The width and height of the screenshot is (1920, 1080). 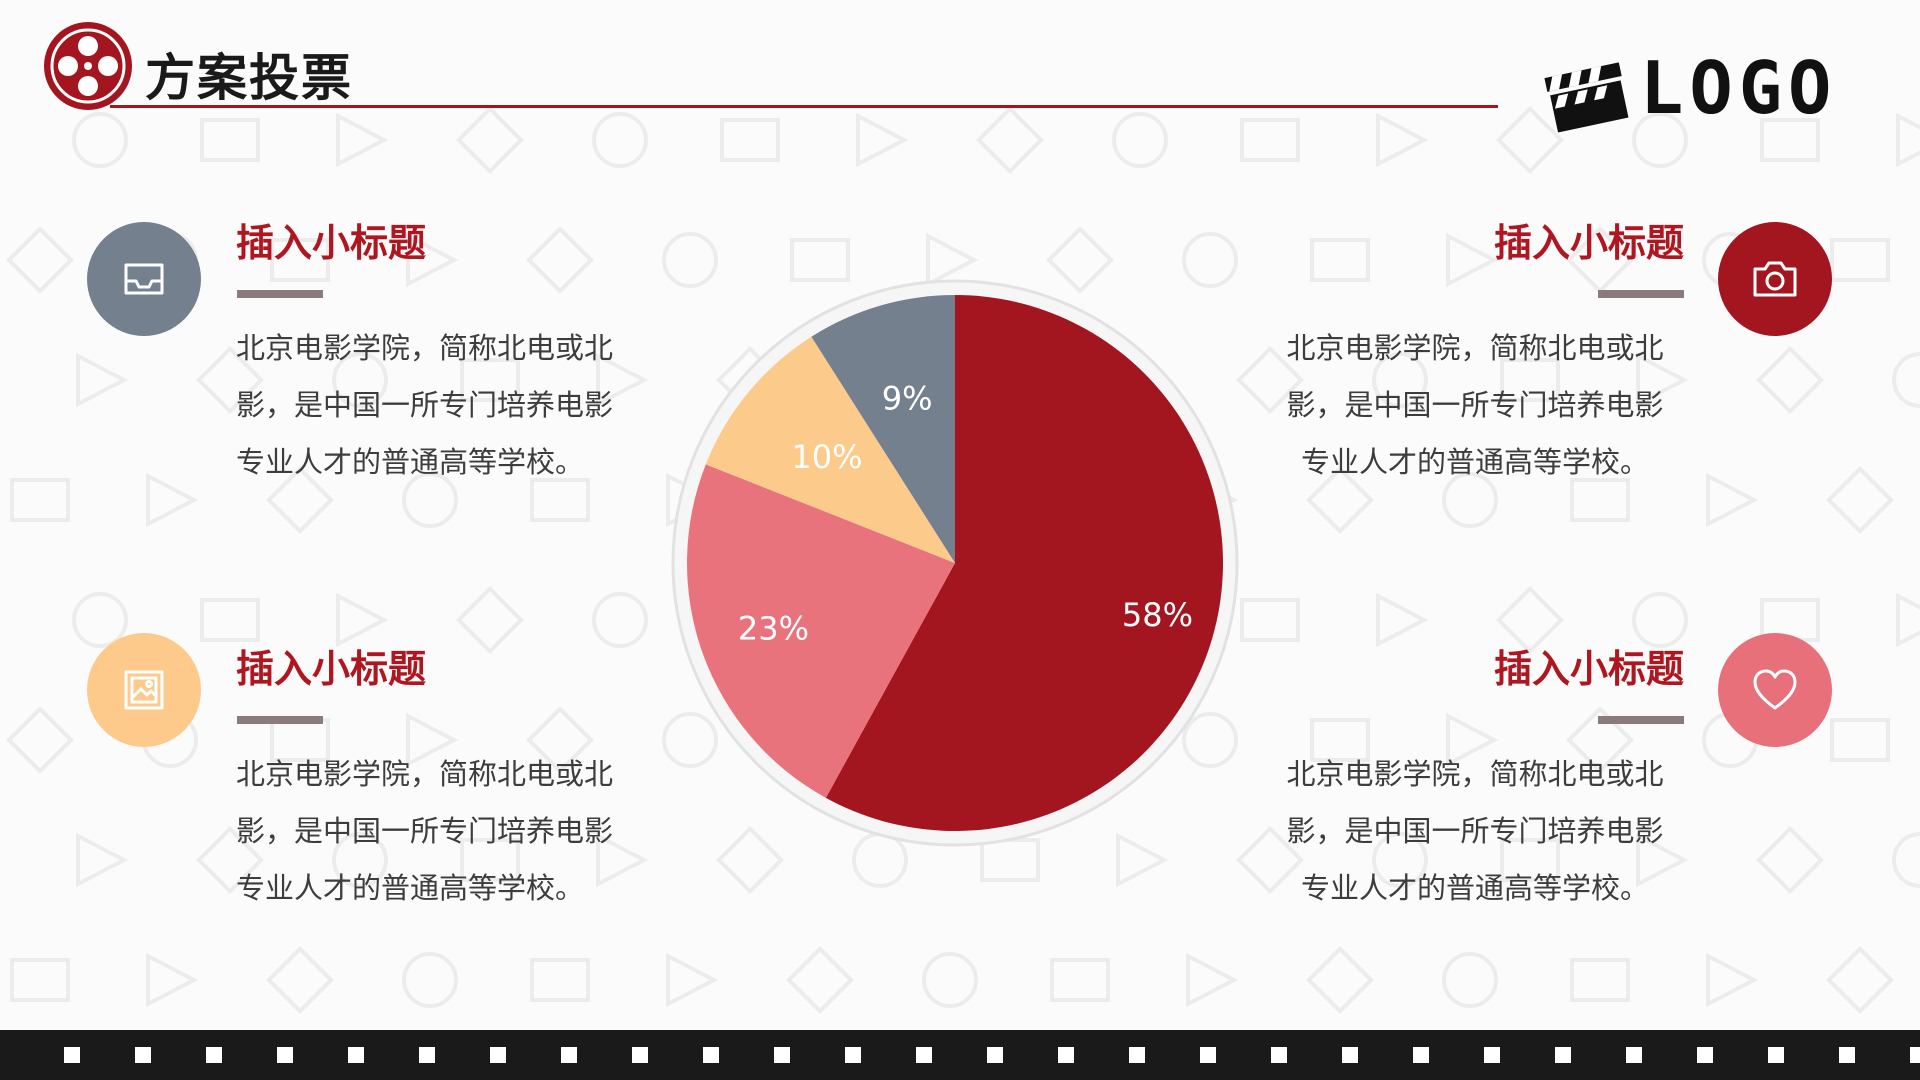 What do you see at coordinates (280, 720) in the screenshot?
I see `block-bar-bottom-left` at bounding box center [280, 720].